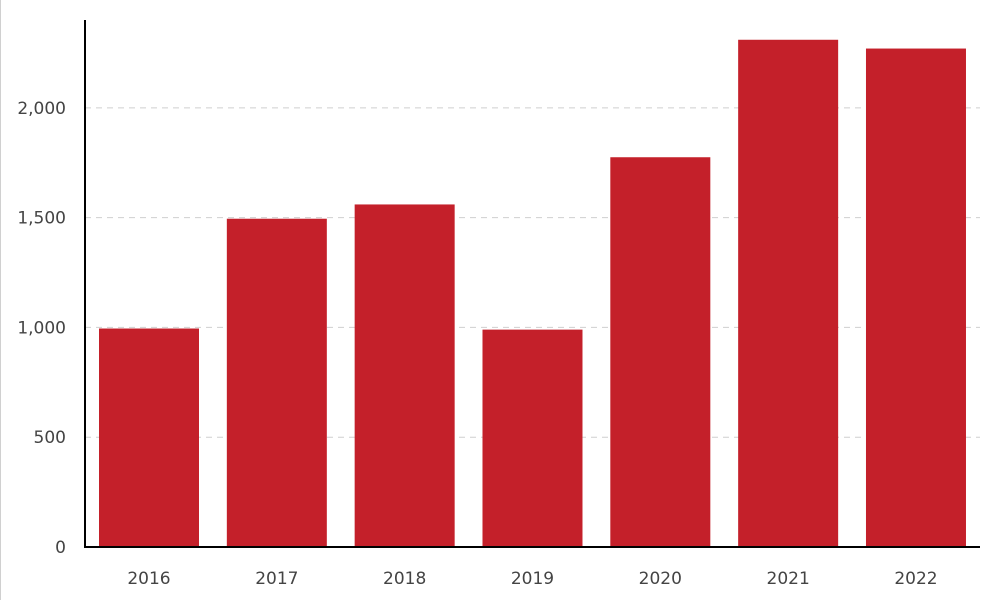 Image resolution: width=1000 pixels, height=600 pixels. What do you see at coordinates (148, 579) in the screenshot?
I see `x-tick-label: 2016` at bounding box center [148, 579].